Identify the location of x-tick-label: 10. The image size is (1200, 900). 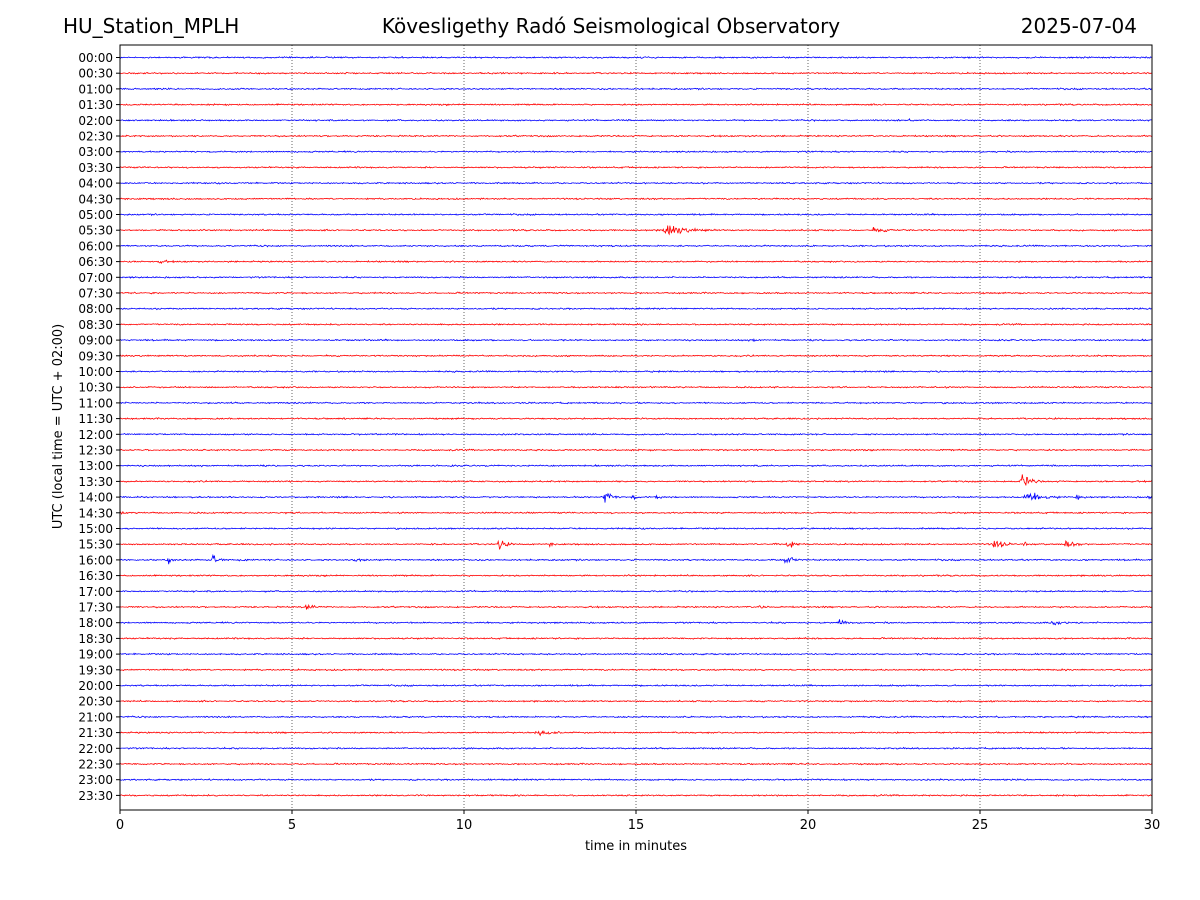
(464, 825).